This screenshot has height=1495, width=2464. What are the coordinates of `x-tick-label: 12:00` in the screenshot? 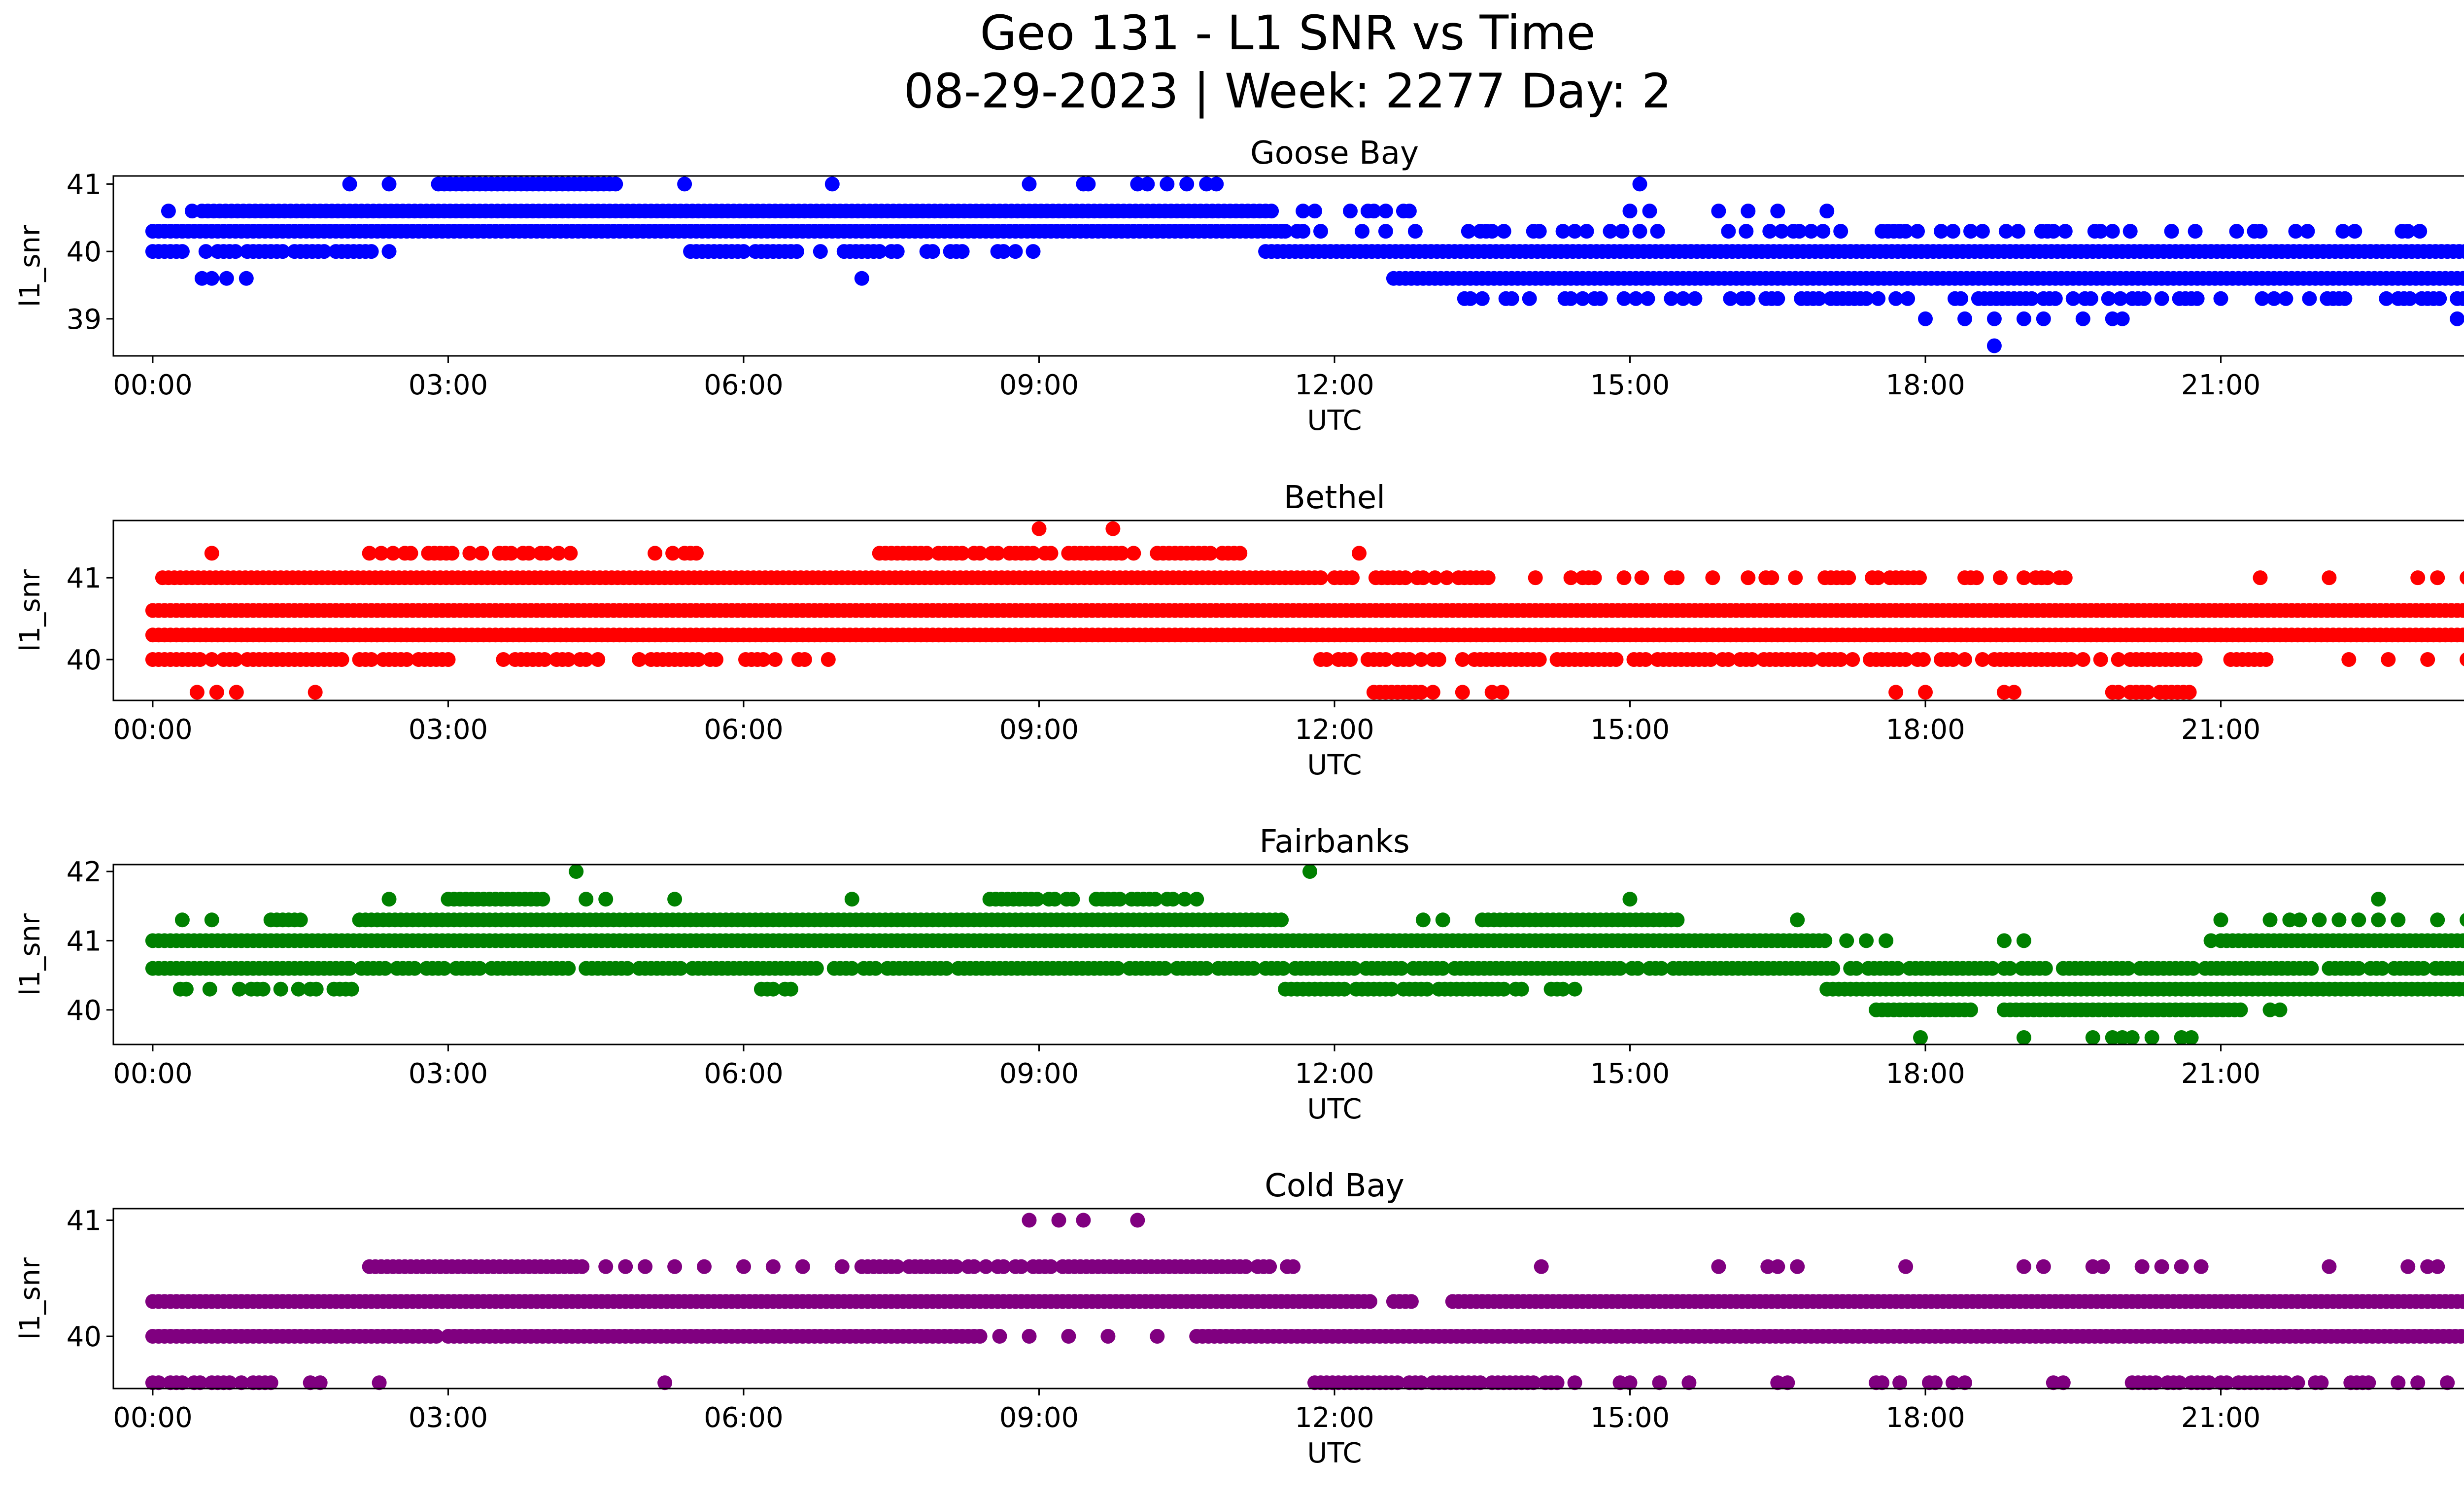 It's located at (1334, 385).